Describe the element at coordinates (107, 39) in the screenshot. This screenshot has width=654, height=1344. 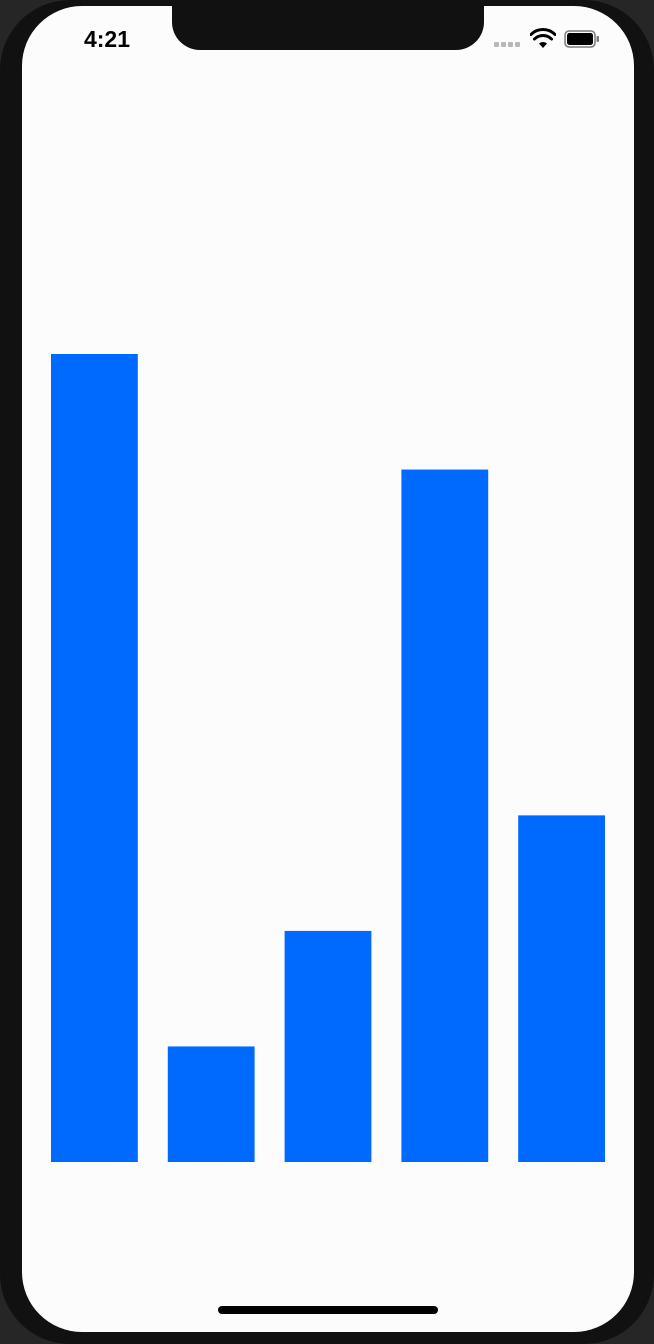
I see `status-time: 4:21` at that location.